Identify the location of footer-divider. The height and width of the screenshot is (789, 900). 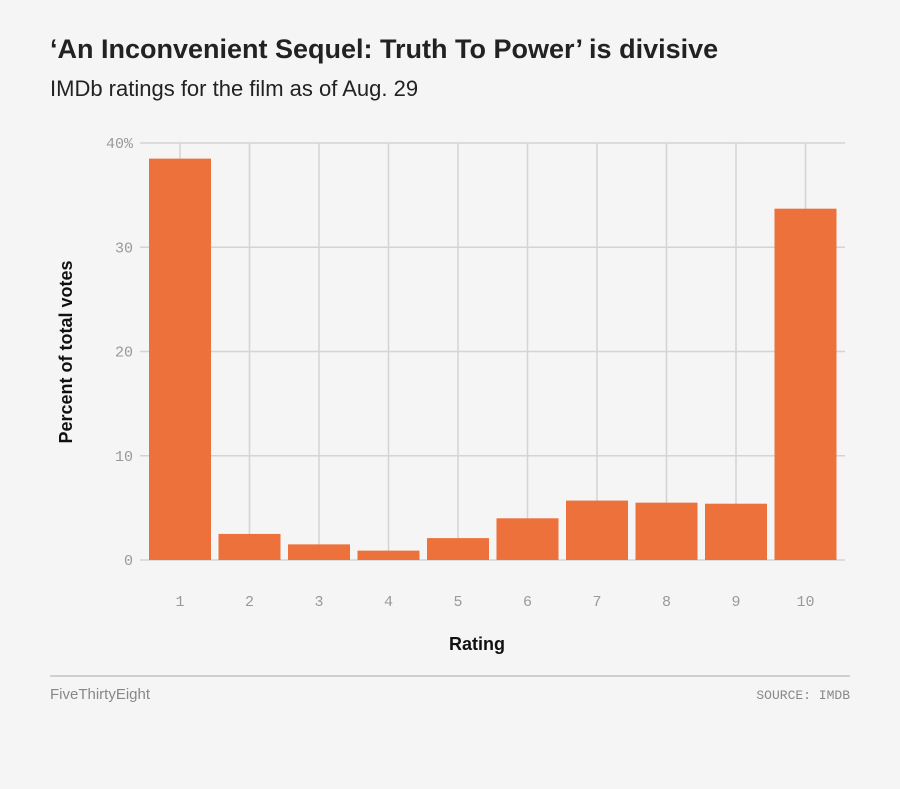
(450, 676).